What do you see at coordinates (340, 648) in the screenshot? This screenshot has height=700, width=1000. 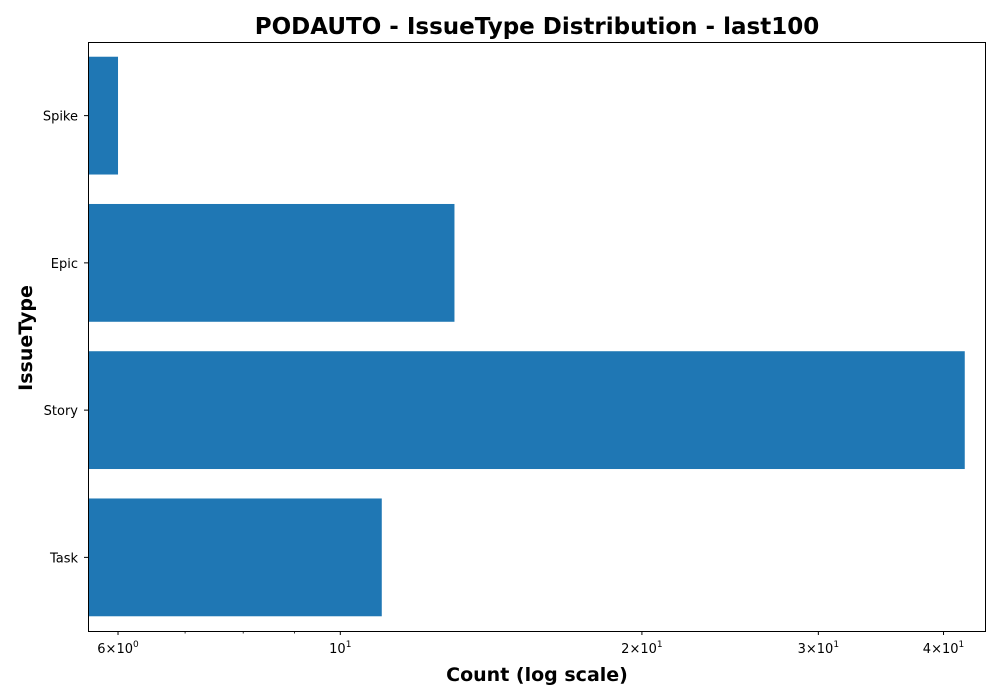 I see `x-tick-label: 101` at bounding box center [340, 648].